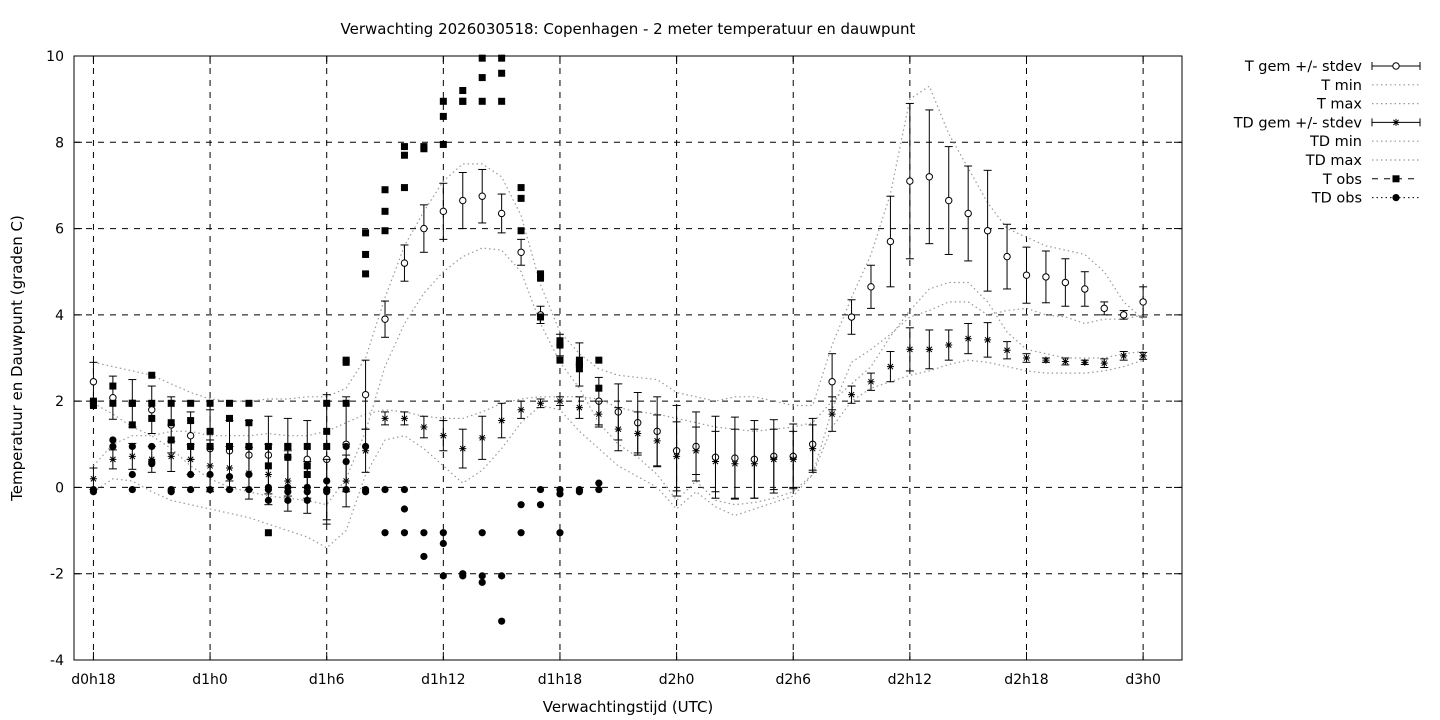 Image resolution: width=1440 pixels, height=720 pixels. What do you see at coordinates (1339, 105) in the screenshot?
I see `legend-label-tmax: T max` at bounding box center [1339, 105].